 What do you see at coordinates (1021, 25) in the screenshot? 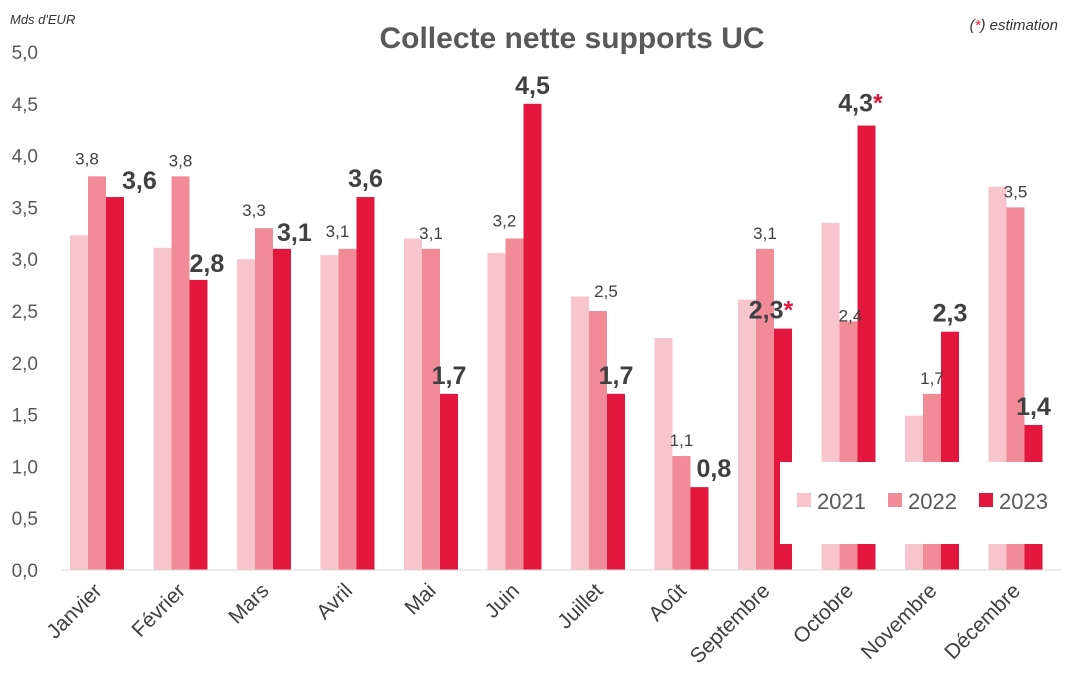
I see `note-text: estimation` at bounding box center [1021, 25].